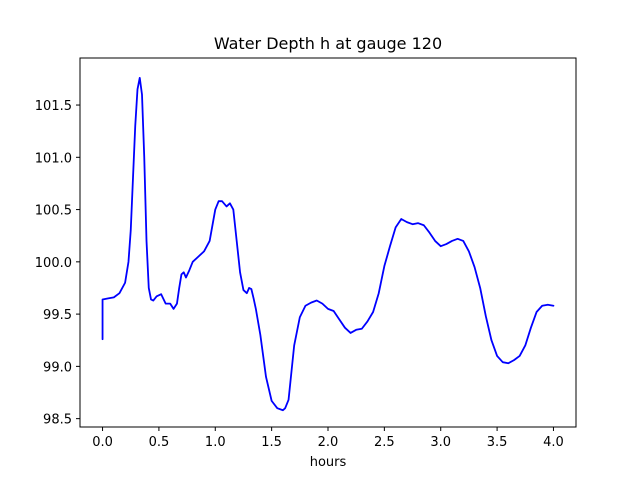 This screenshot has width=640, height=480. What do you see at coordinates (328, 442) in the screenshot?
I see `x-tick-label: 2.0` at bounding box center [328, 442].